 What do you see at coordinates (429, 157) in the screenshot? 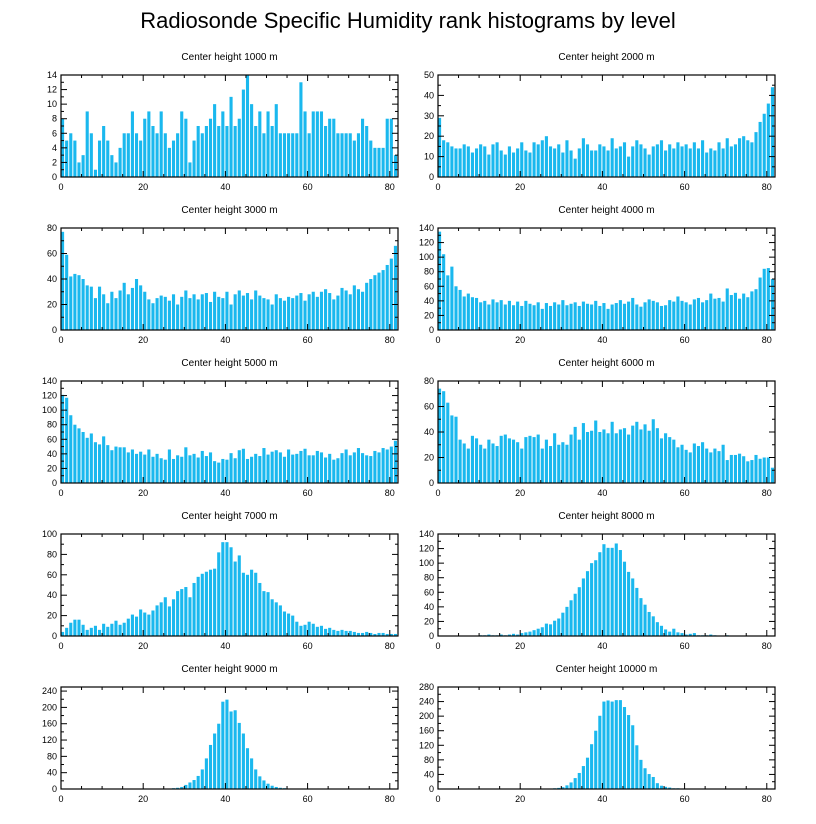
I see `y-tick-label: 10` at bounding box center [429, 157].